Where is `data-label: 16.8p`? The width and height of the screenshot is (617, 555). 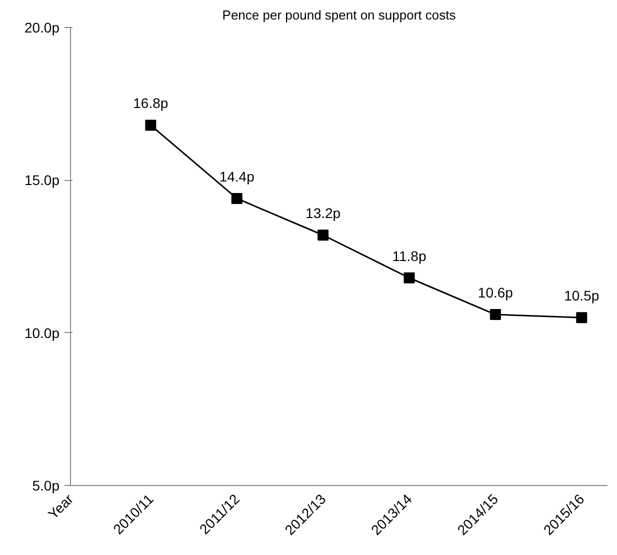 data-label: 16.8p is located at coordinates (150, 103).